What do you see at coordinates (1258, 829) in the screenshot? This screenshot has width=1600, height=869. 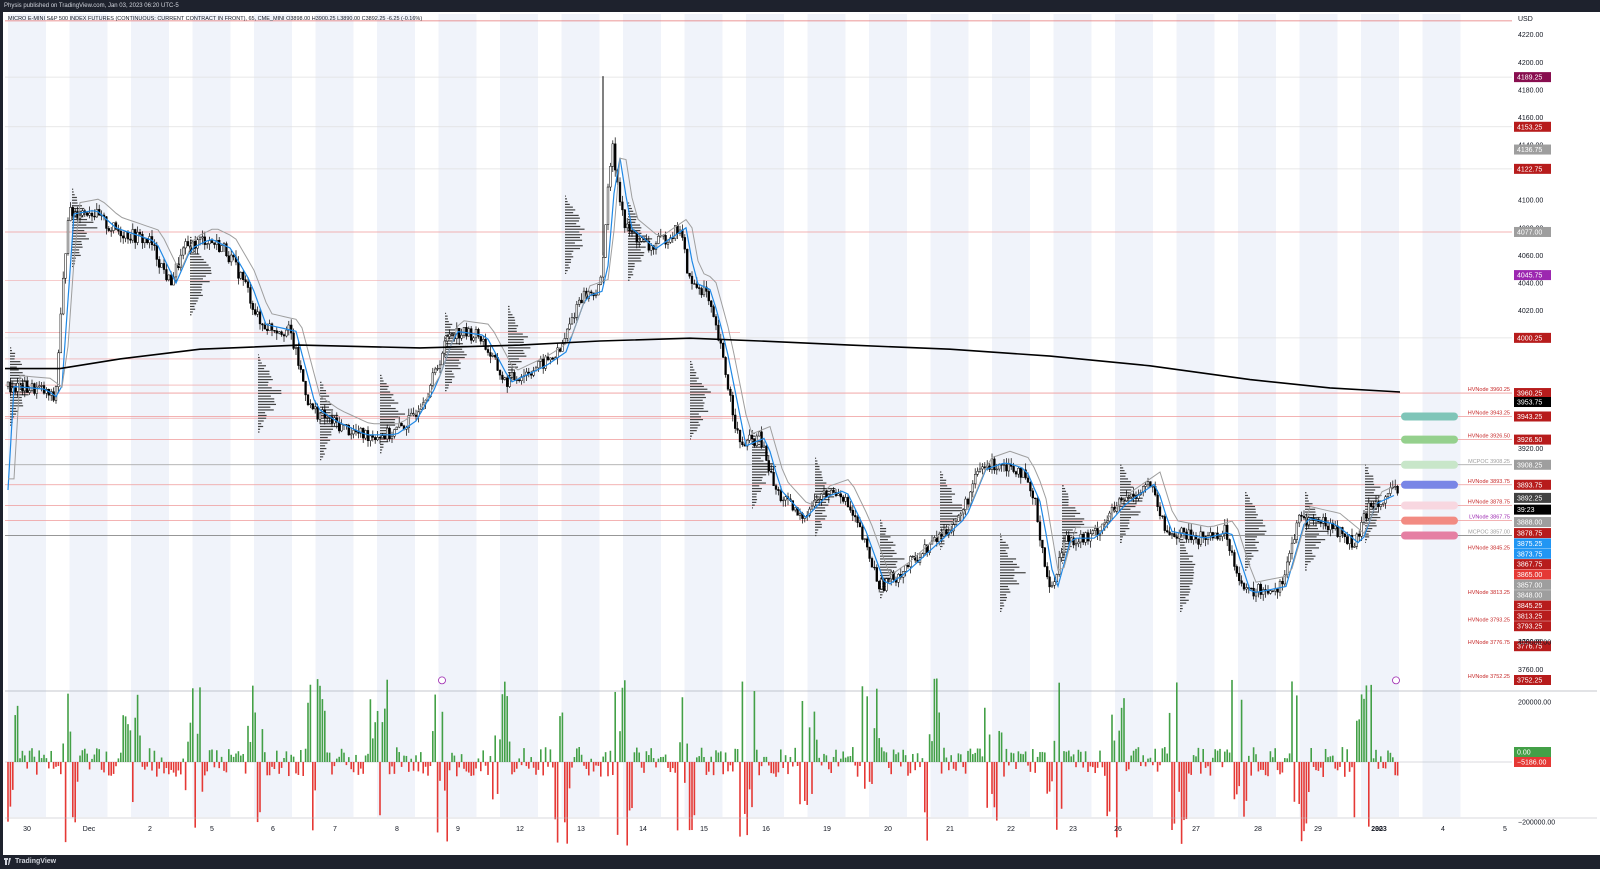 I see `time-label: 28` at bounding box center [1258, 829].